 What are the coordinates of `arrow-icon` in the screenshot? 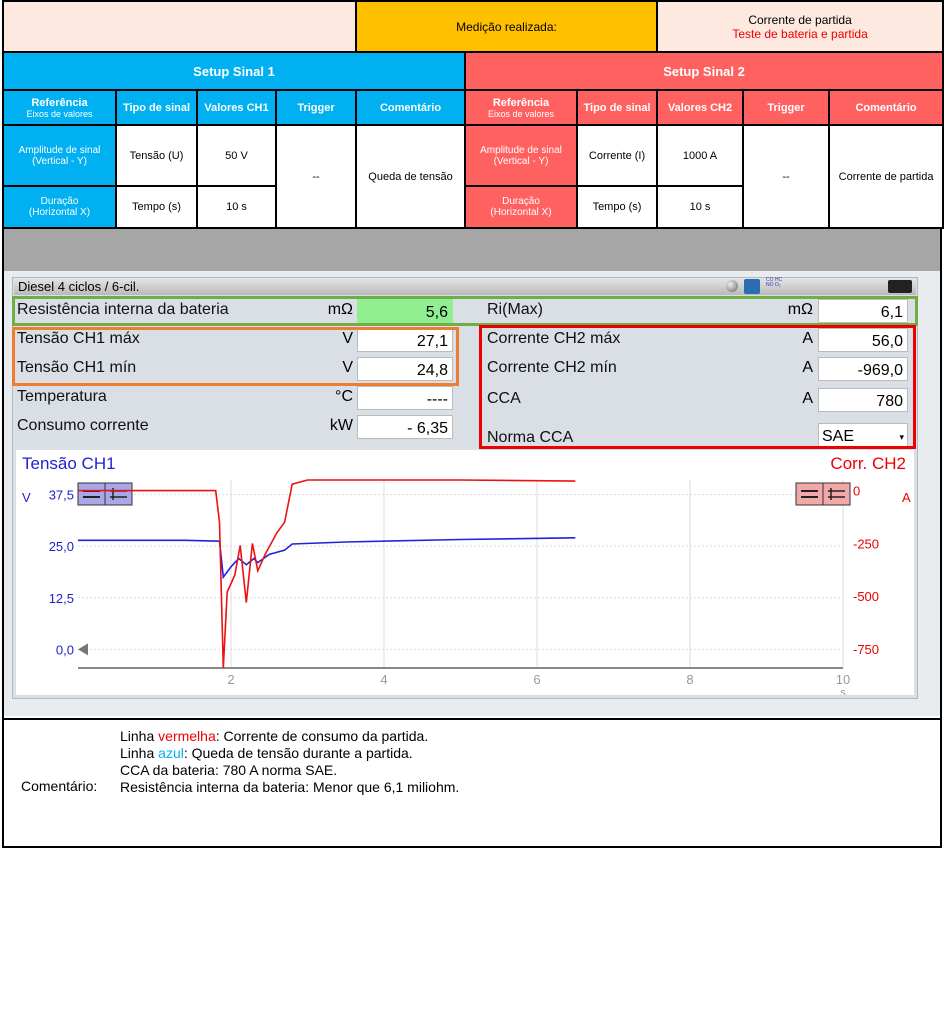 It's located at (836, 494).